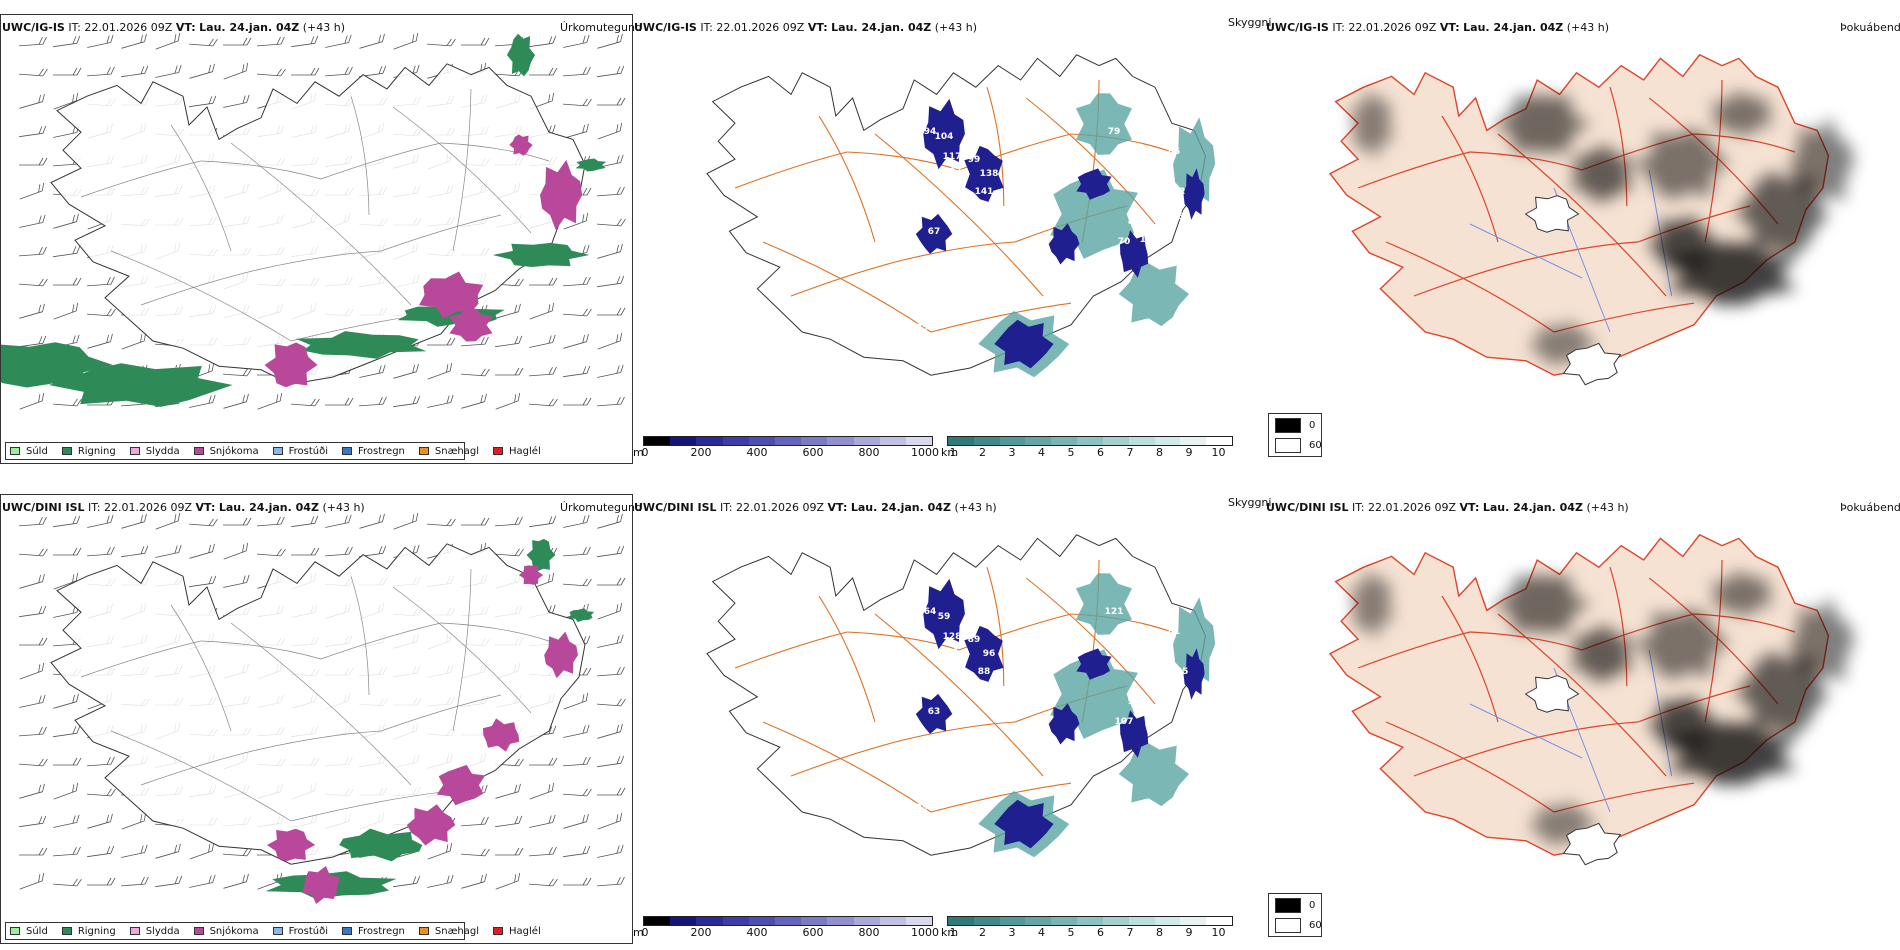  Describe the element at coordinates (1682, 163) in the screenshot. I see `fog-area` at that location.